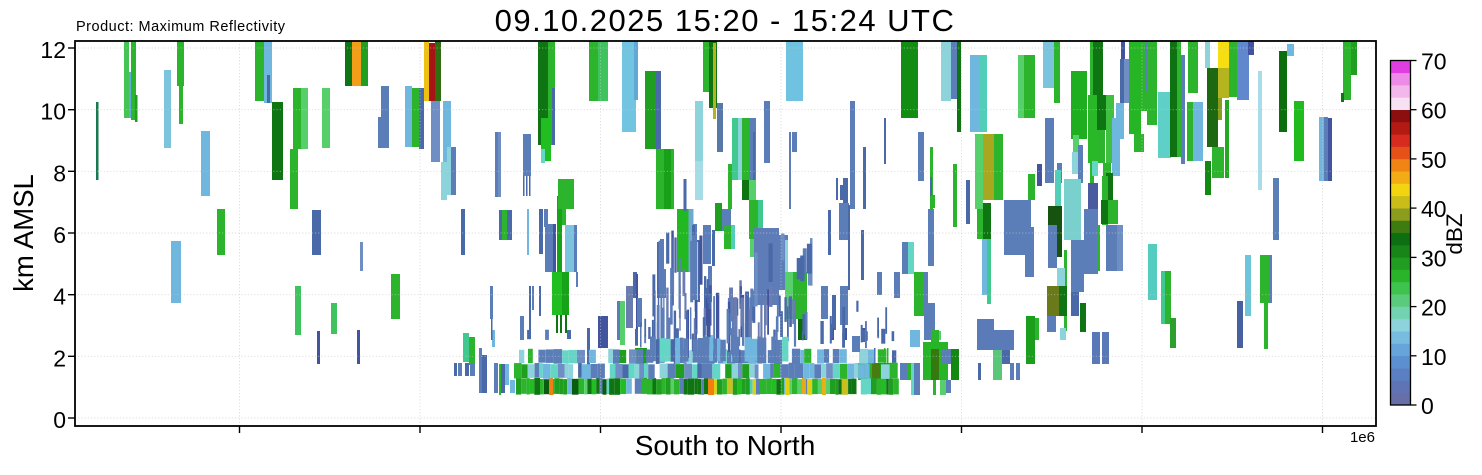 The height and width of the screenshot is (475, 1482). Describe the element at coordinates (59, 235) in the screenshot. I see `svg-text: 6` at that location.